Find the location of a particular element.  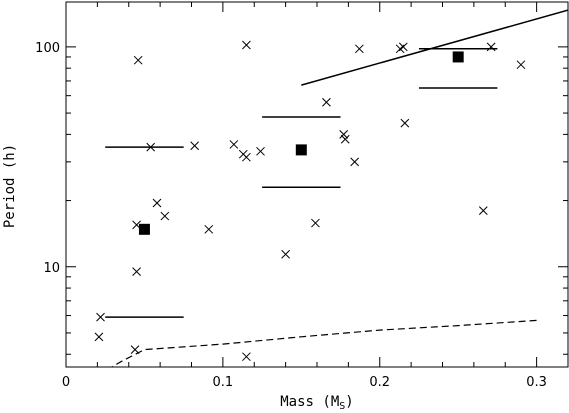

x-tick-label: 0 is located at coordinates (66, 382).